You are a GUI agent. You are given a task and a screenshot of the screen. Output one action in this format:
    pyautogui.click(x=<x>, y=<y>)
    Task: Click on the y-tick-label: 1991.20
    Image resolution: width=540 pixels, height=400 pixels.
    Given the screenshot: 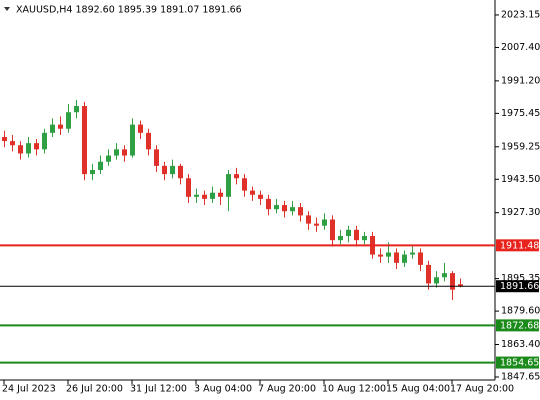 What is the action you would take?
    pyautogui.click(x=520, y=80)
    